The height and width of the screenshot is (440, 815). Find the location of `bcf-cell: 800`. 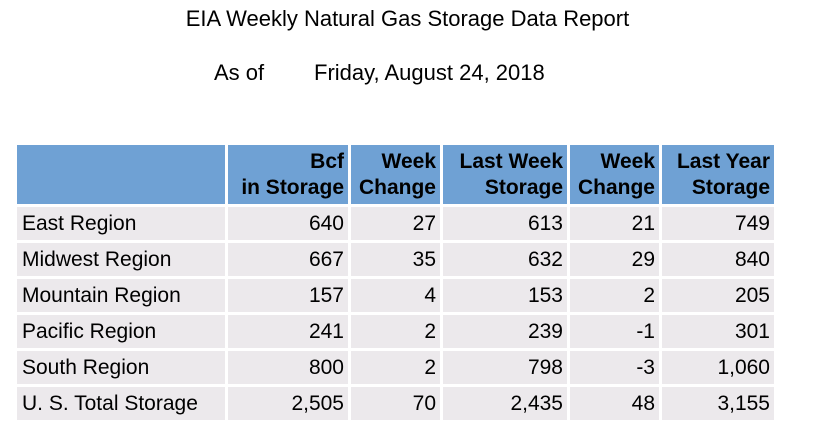

bcf-cell: 800 is located at coordinates (288, 367).